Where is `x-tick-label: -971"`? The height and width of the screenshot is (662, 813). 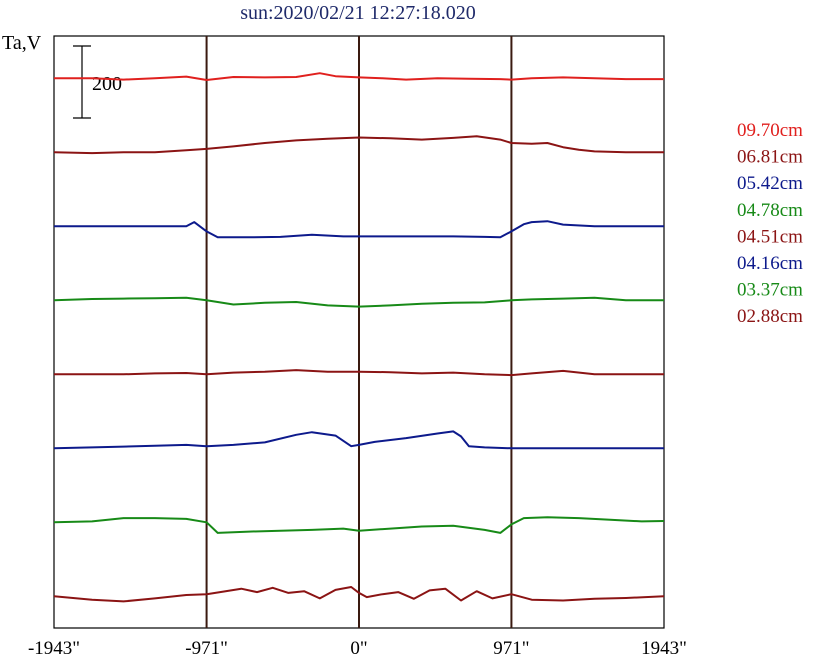
x-tick-label: -971" is located at coordinates (206, 648).